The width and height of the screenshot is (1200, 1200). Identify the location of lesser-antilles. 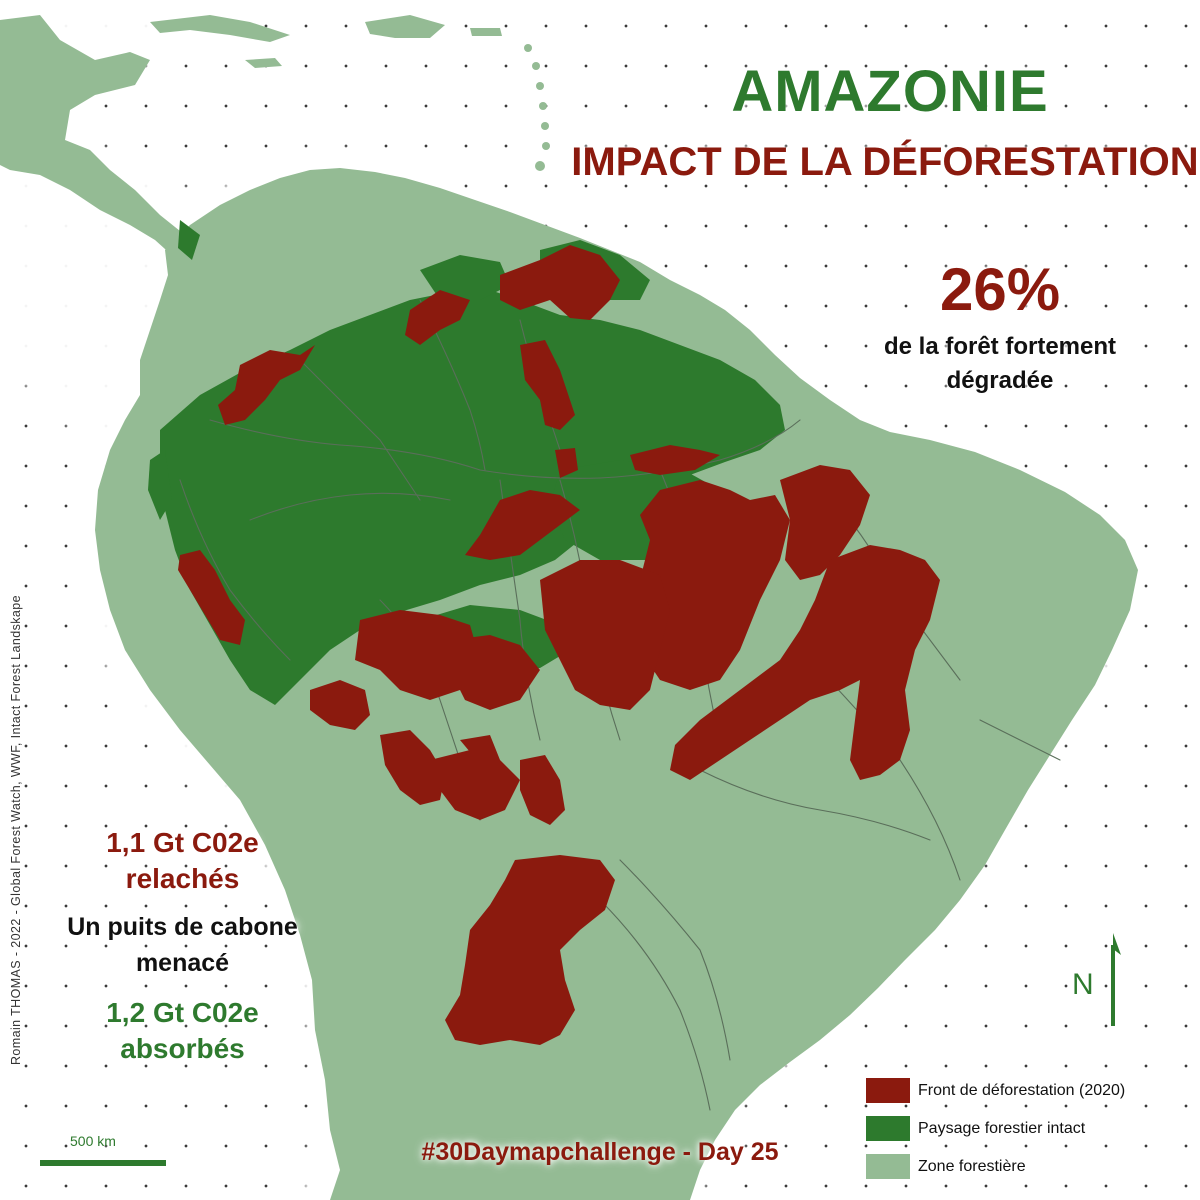
(537, 107).